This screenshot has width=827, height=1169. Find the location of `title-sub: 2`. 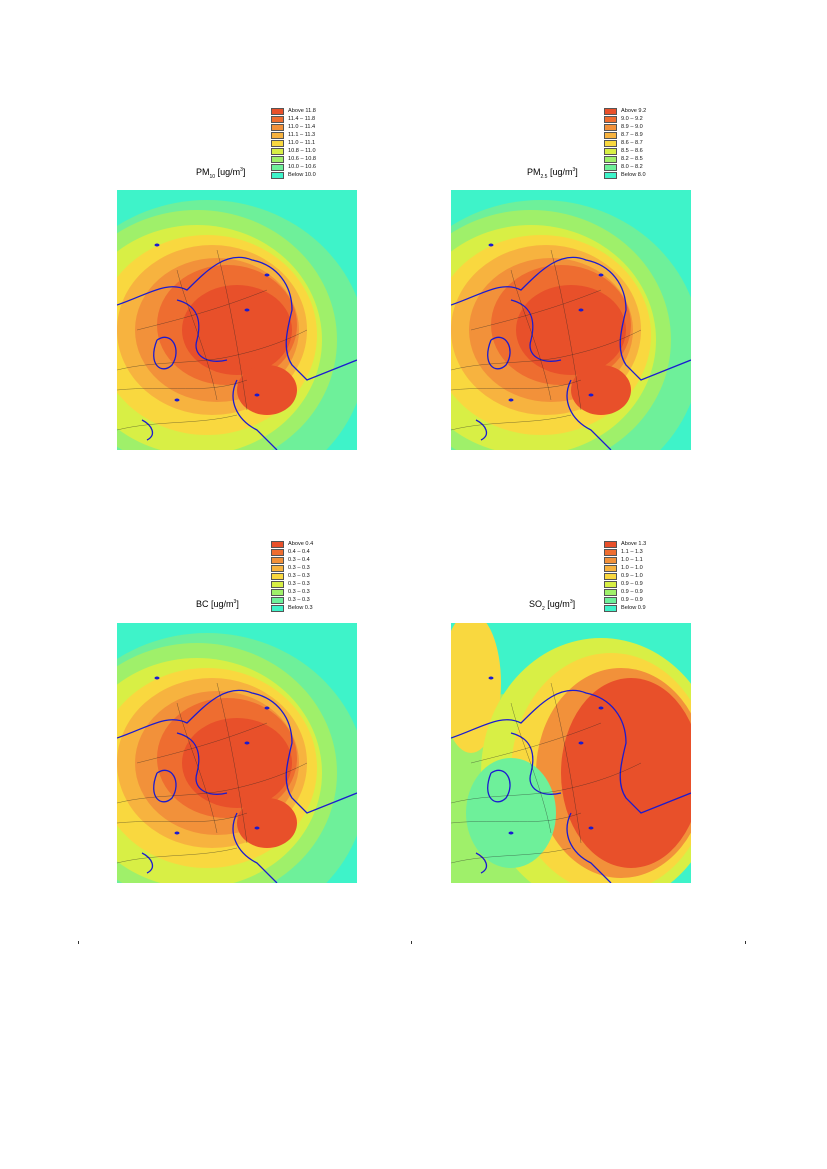

title-sub: 2 is located at coordinates (543, 608).